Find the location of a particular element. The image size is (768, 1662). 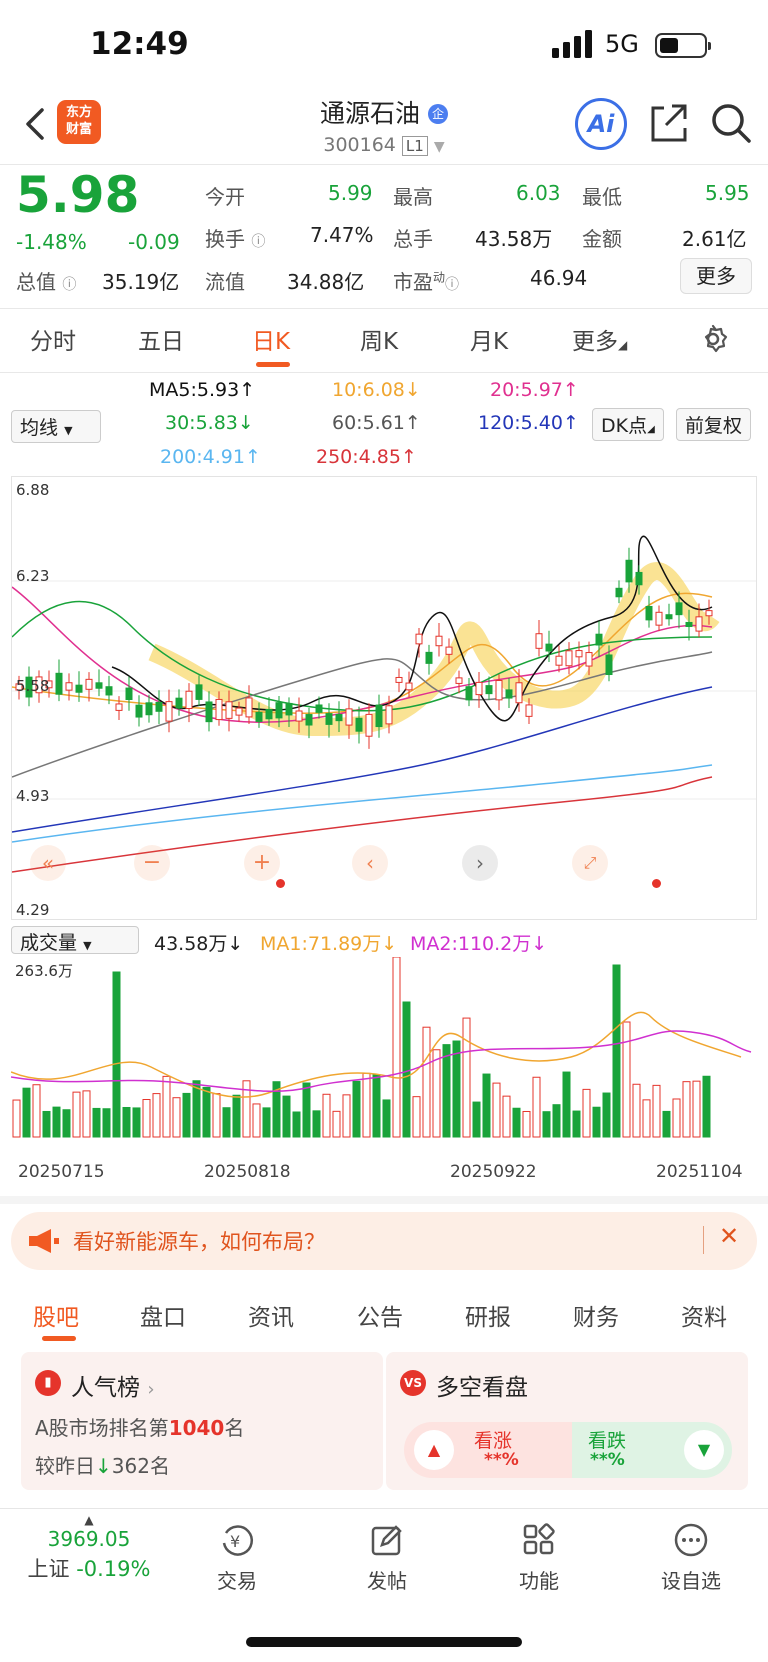

tab-news: 资讯 is located at coordinates (271, 1318).